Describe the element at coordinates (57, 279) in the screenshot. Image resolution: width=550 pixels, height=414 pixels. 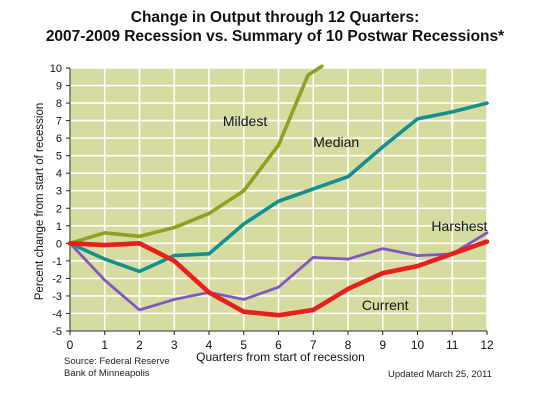
I see `y-tick-label: -2` at that location.